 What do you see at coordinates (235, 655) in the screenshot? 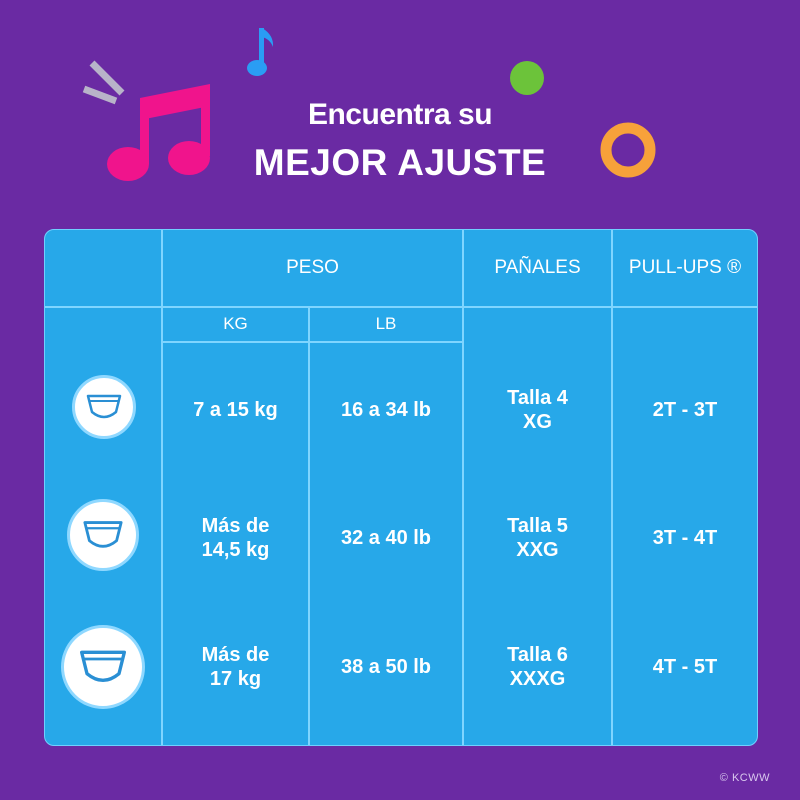
I see `row-3-kg-line-1: Más de` at bounding box center [235, 655].